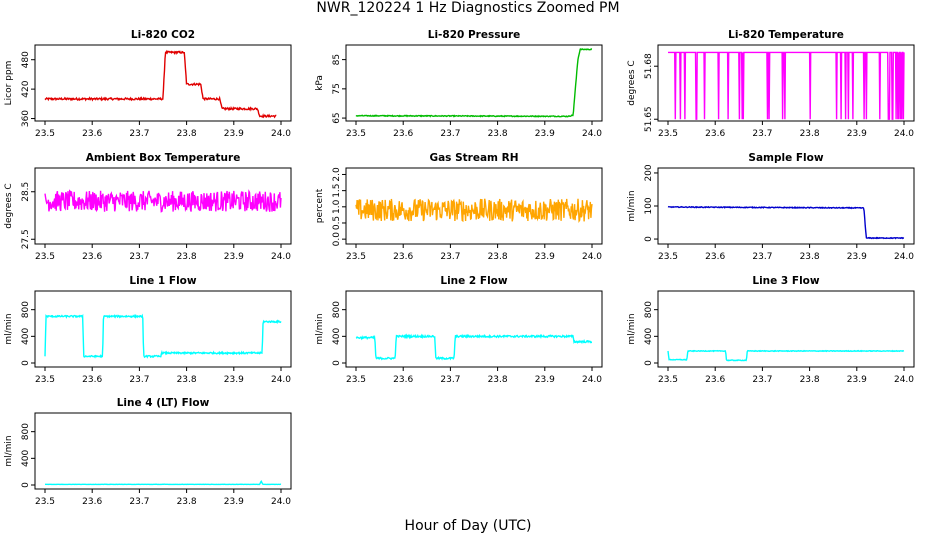 This screenshot has height=540, width=936. I want to click on panel-title: Sample Flow, so click(785, 158).